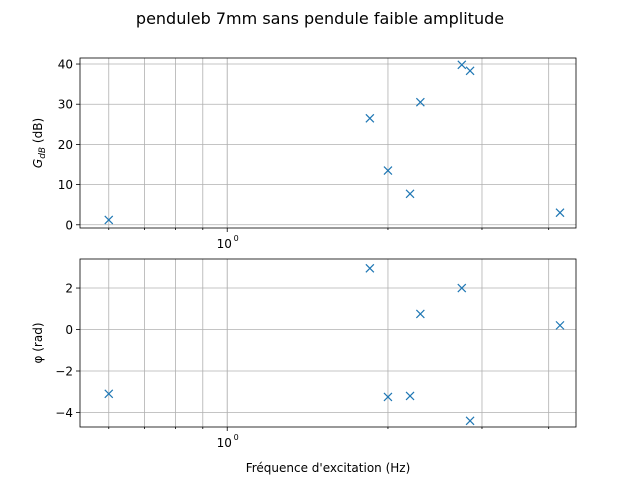  What do you see at coordinates (65, 65) in the screenshot?
I see `y-tick-label: 40` at bounding box center [65, 65].